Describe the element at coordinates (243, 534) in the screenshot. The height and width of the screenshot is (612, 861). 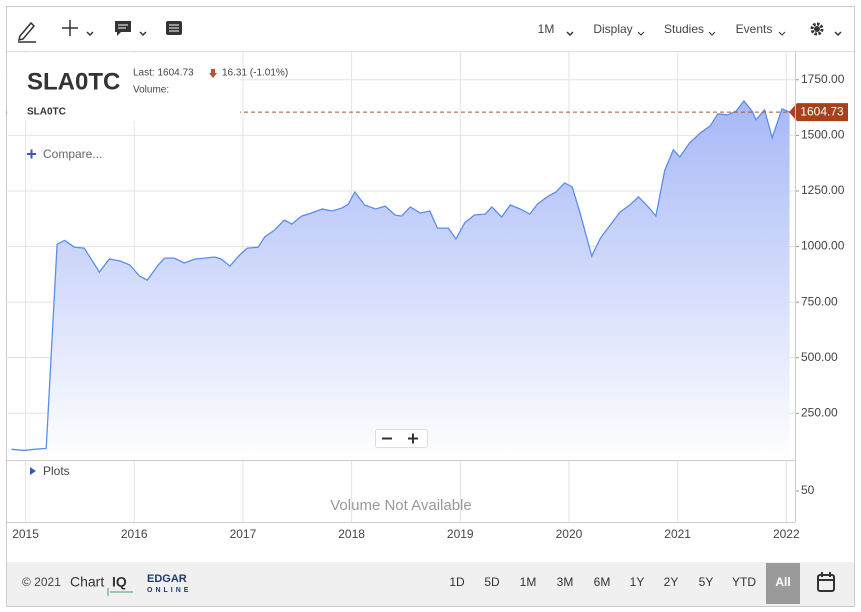
I see `x-tick-label: 2017` at that location.